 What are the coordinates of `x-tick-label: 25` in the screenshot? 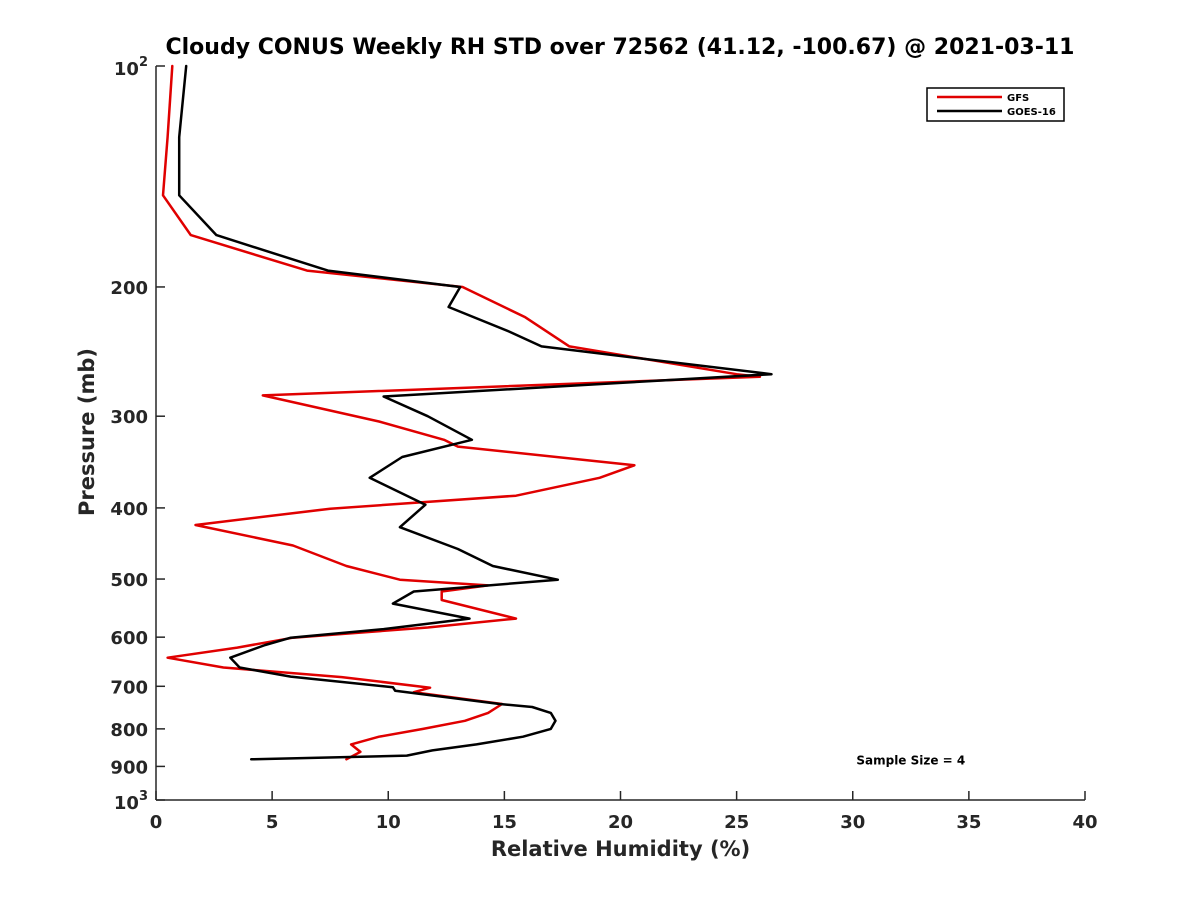 It's located at (736, 822).